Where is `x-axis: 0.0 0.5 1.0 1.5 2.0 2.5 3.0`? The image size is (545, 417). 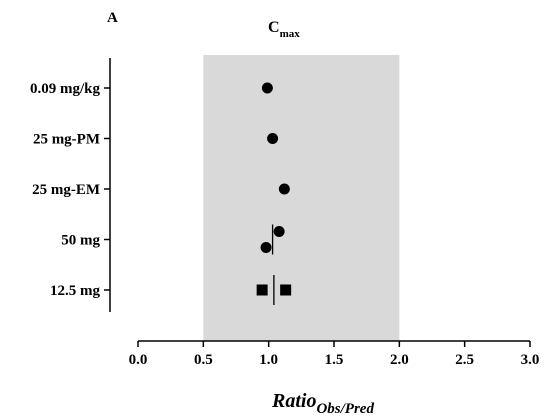
x-axis: 0.0 0.5 1.0 1.5 2.0 2.5 3.0 is located at coordinates (334, 354).